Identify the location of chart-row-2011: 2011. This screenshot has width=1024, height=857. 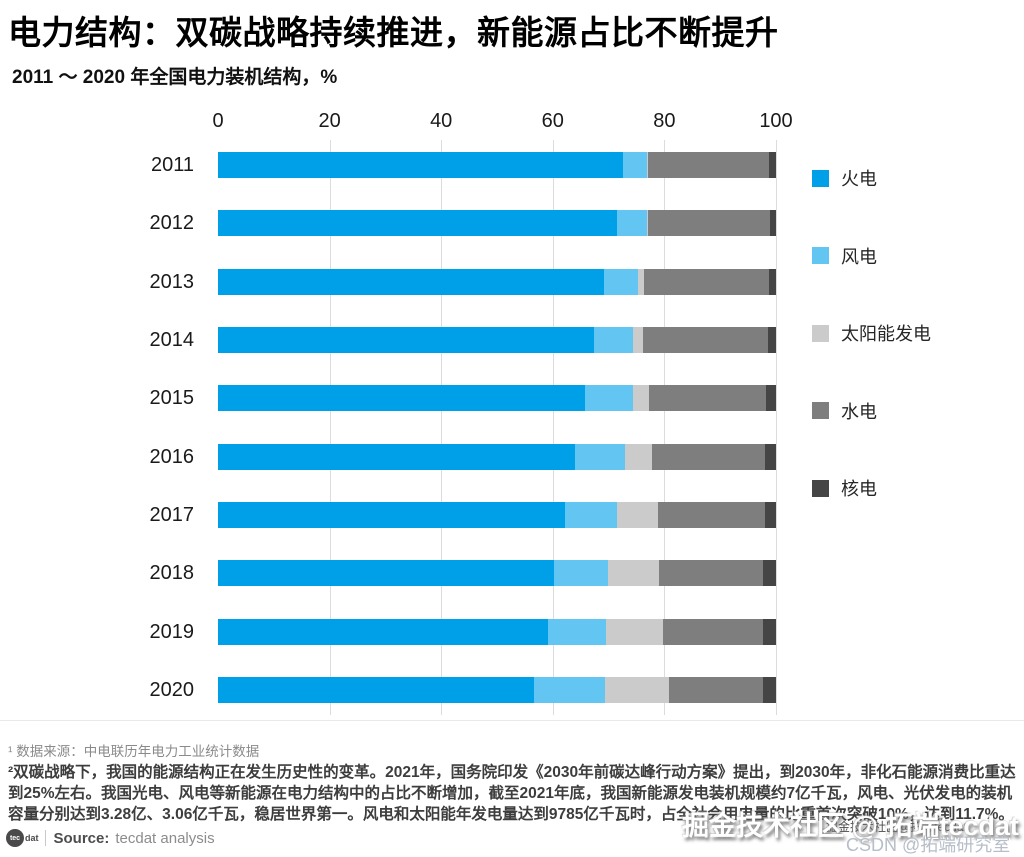
(388, 165).